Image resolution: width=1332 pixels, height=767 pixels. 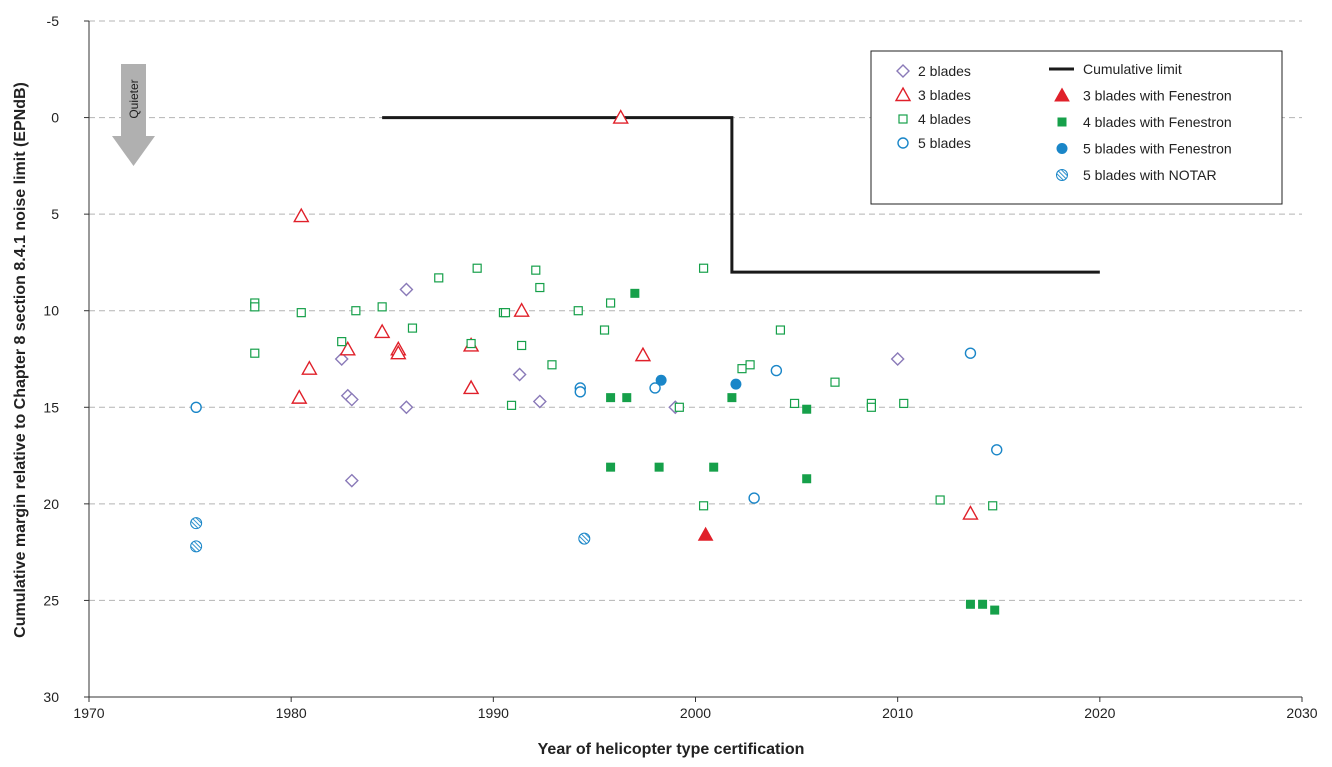 What do you see at coordinates (944, 143) in the screenshot?
I see `legend-label: 5 blades` at bounding box center [944, 143].